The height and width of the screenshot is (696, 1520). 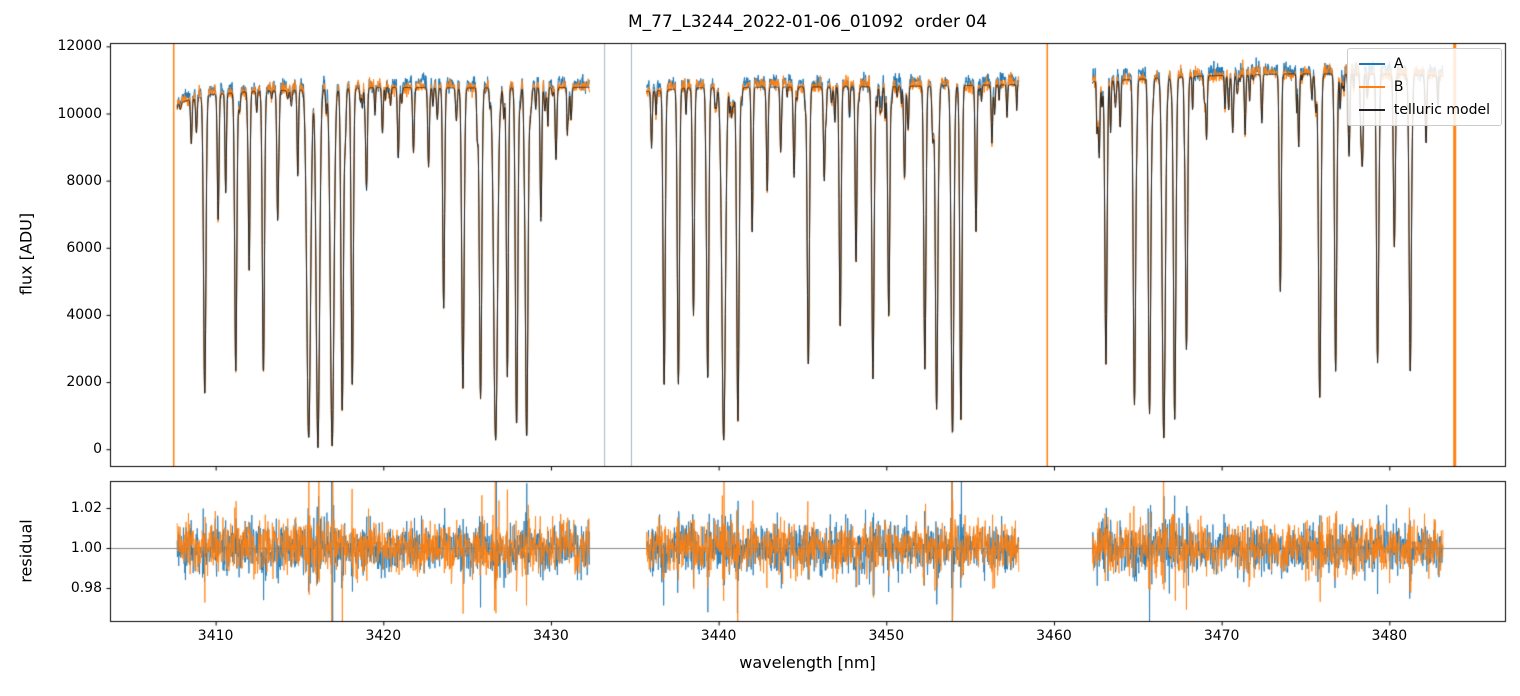 I want to click on legend-entry-a: A, so click(x=1424, y=64).